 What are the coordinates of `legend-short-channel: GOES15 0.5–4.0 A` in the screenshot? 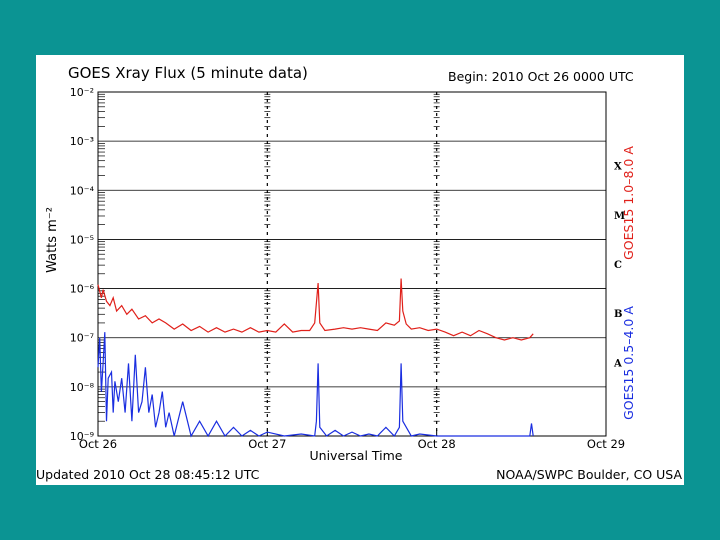 It's located at (628, 363).